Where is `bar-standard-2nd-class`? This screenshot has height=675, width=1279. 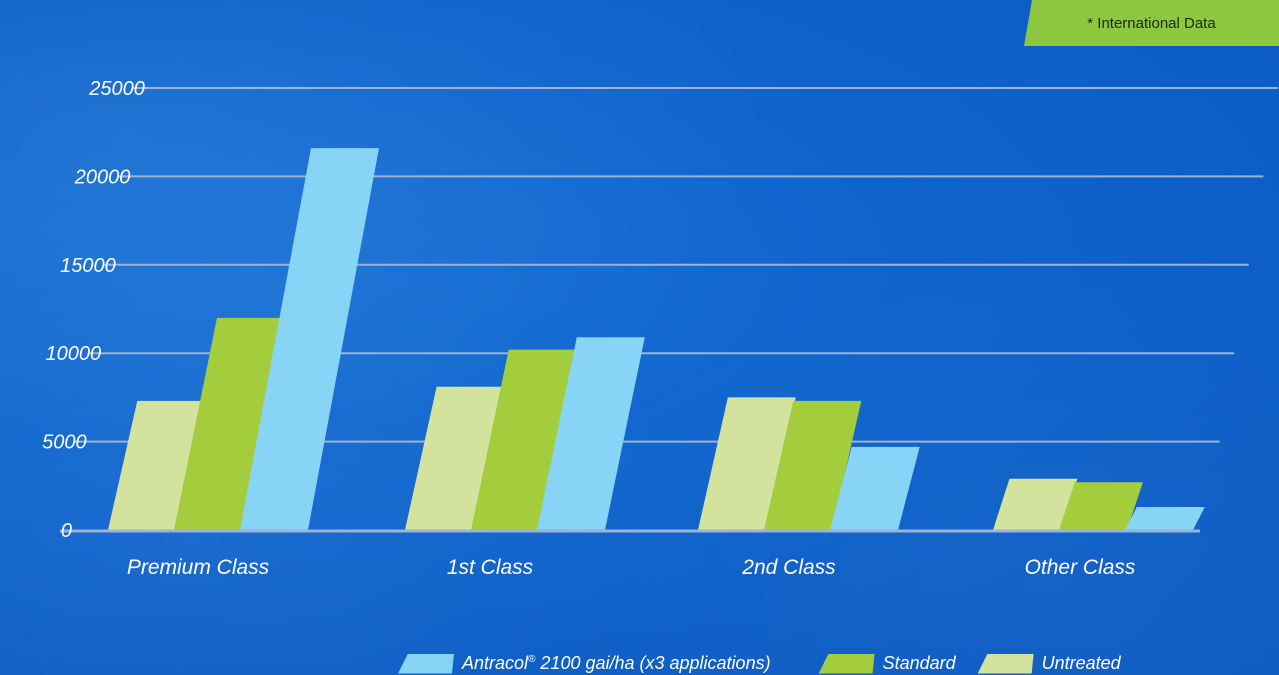 bar-standard-2nd-class is located at coordinates (813, 465).